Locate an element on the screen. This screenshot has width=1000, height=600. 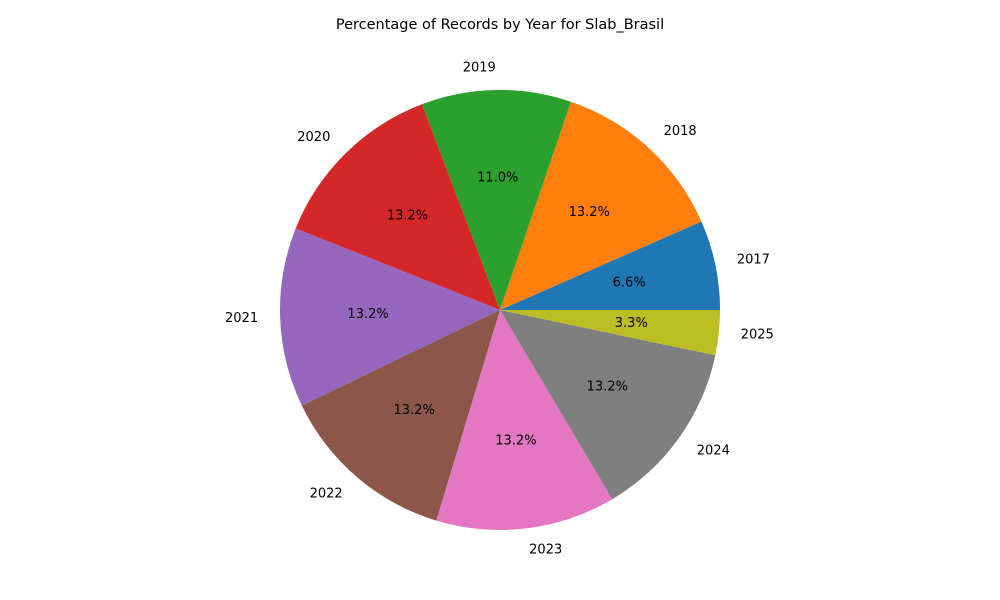
pie-slice-2018 is located at coordinates (601, 205).